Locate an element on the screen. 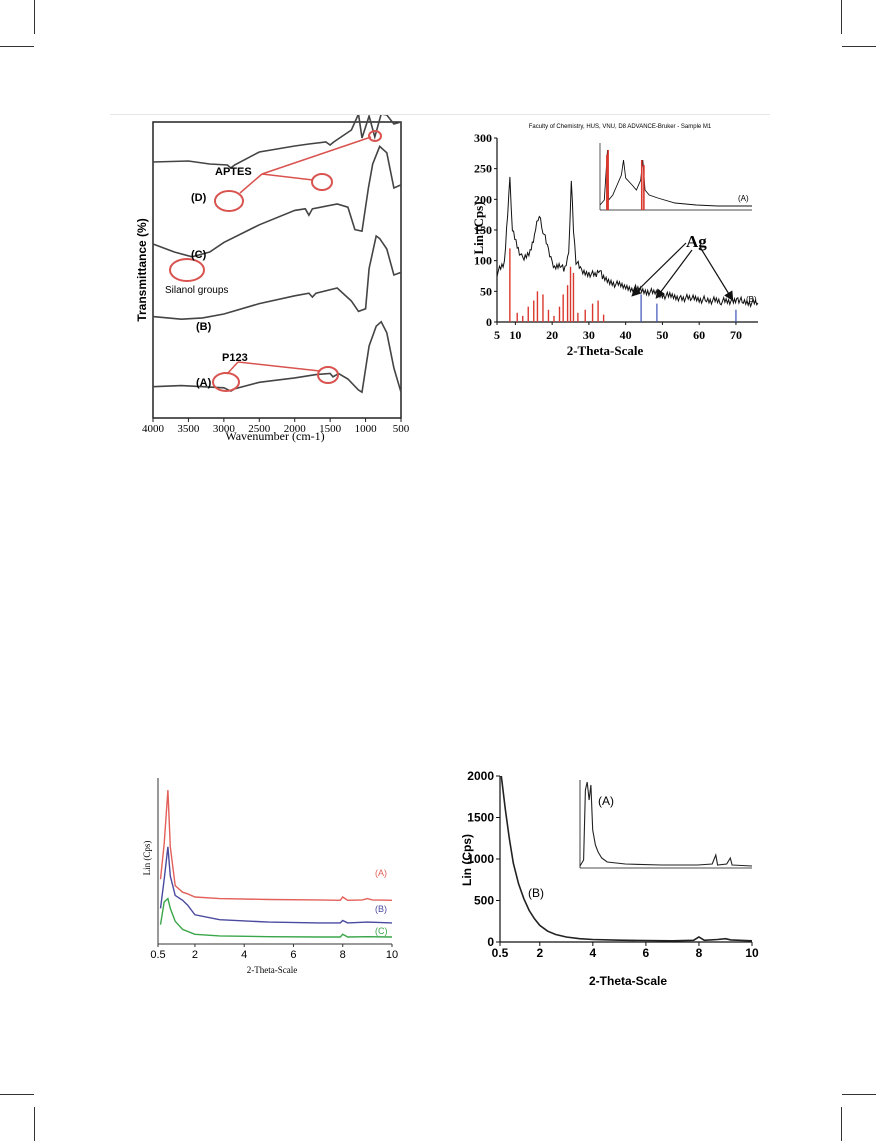 The width and height of the screenshot is (876, 1141). label-ag: Ag is located at coordinates (696, 241).